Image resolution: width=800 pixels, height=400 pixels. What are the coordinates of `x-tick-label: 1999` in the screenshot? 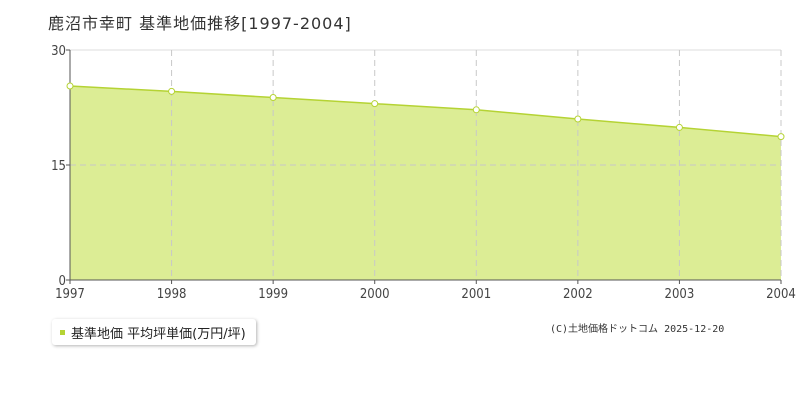 It's located at (273, 294).